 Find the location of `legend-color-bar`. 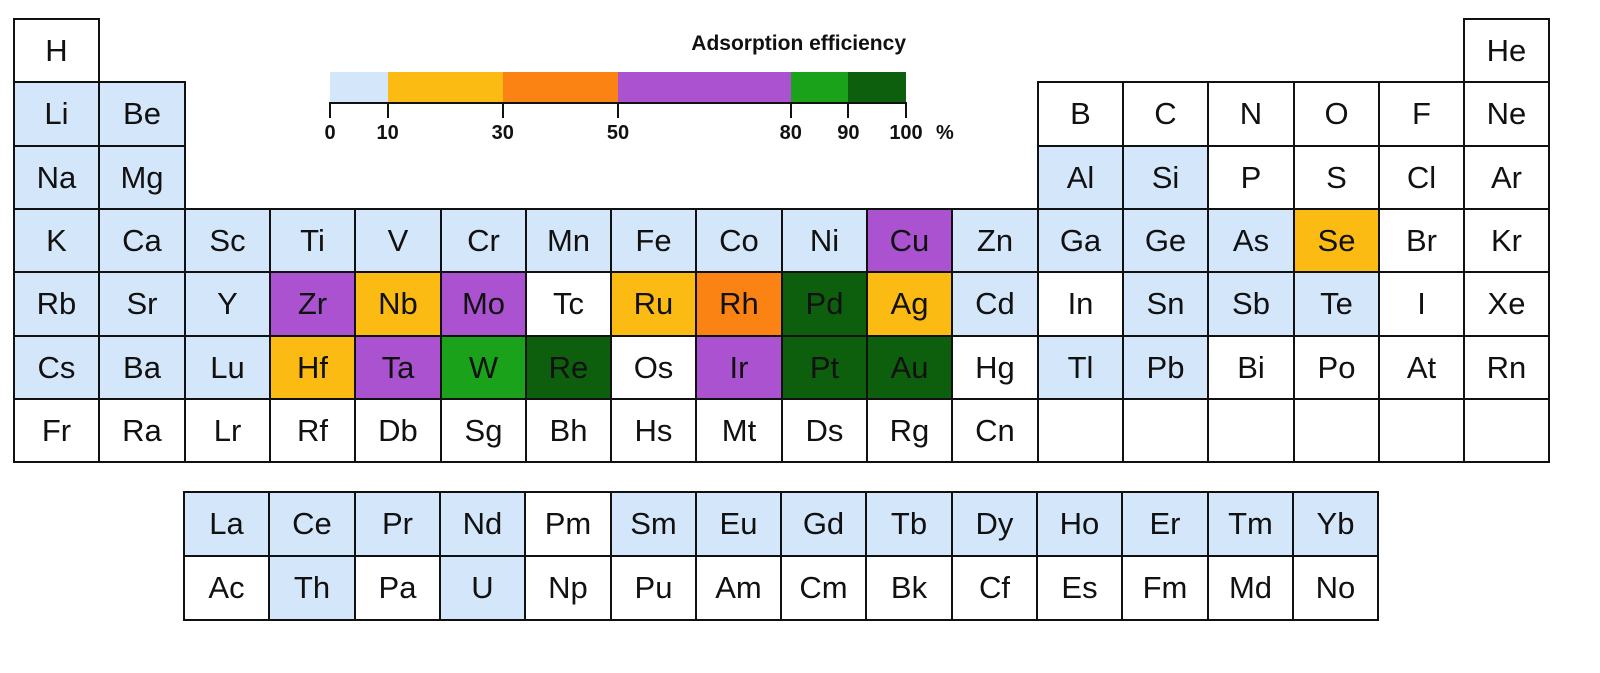

legend-color-bar is located at coordinates (618, 87).